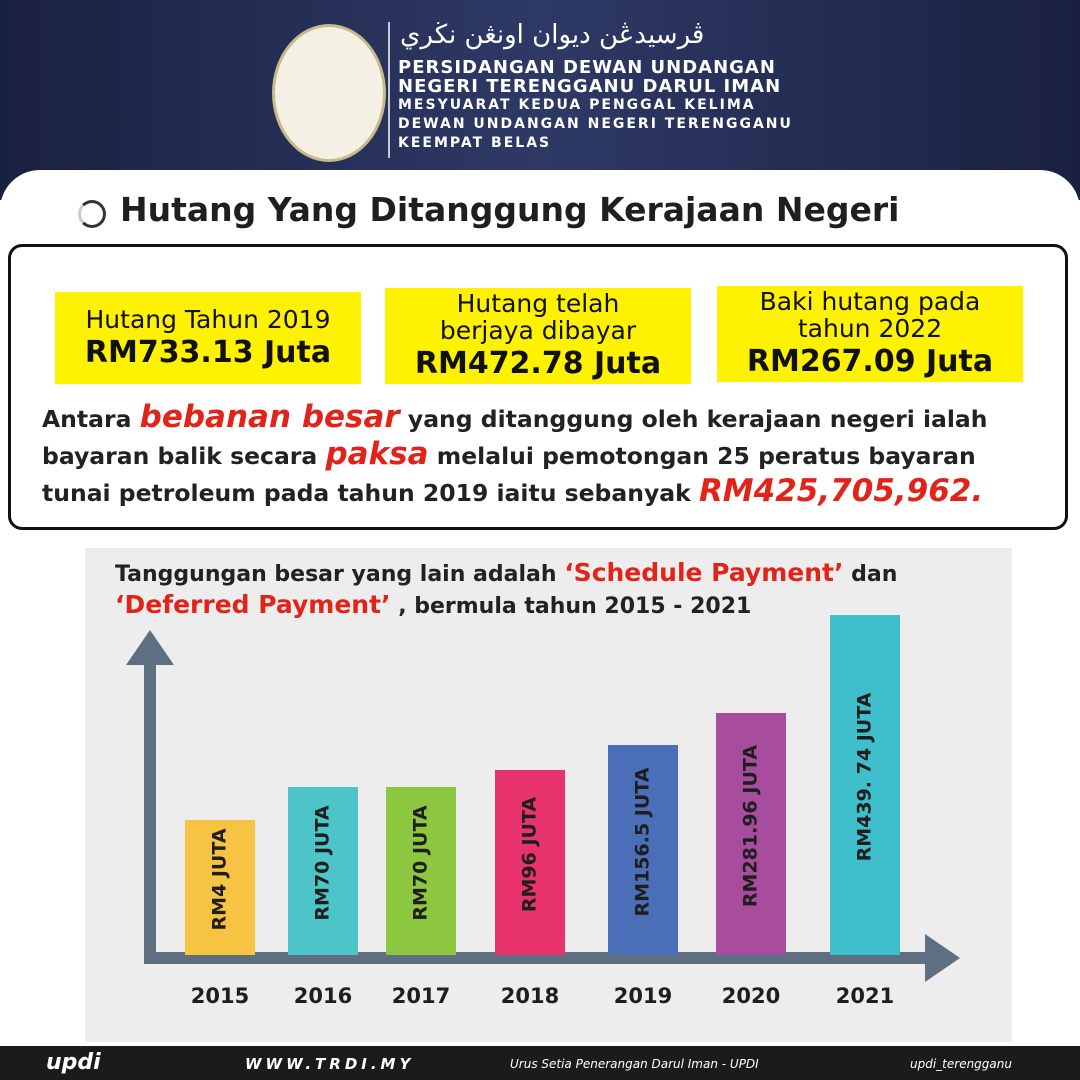 The width and height of the screenshot is (1080, 1080). Describe the element at coordinates (961, 1064) in the screenshot. I see `footer-social: updi_terengganu` at that location.